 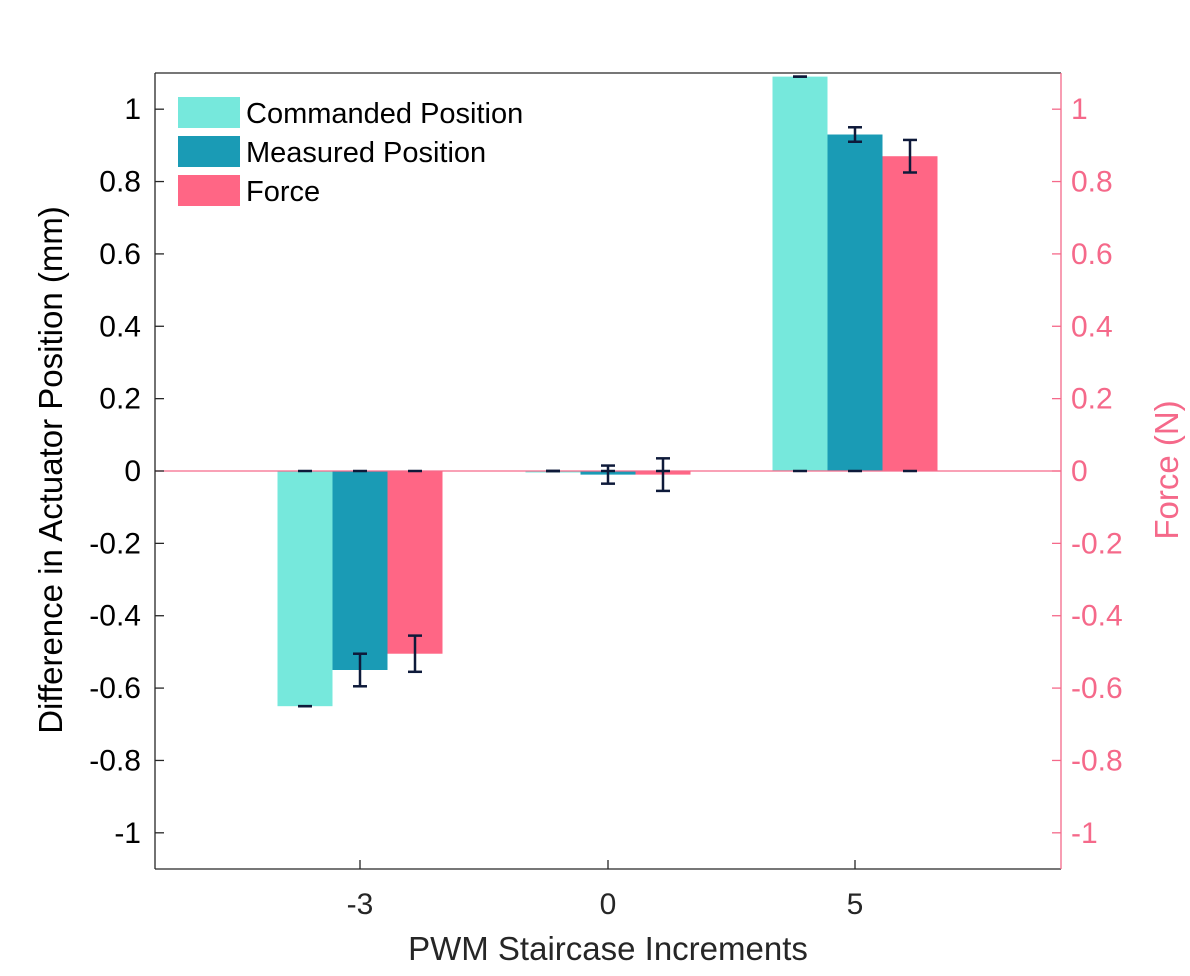 I want to click on x-tick-label: -3, so click(x=360, y=904).